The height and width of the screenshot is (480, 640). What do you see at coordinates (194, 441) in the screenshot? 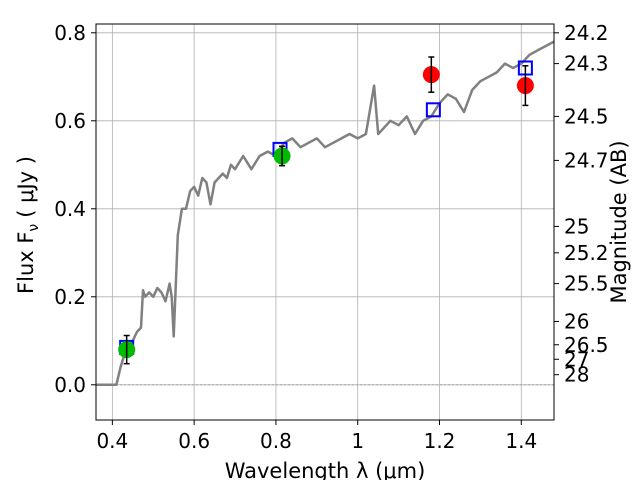
I see `x-tick-label: 0.6` at bounding box center [194, 441].